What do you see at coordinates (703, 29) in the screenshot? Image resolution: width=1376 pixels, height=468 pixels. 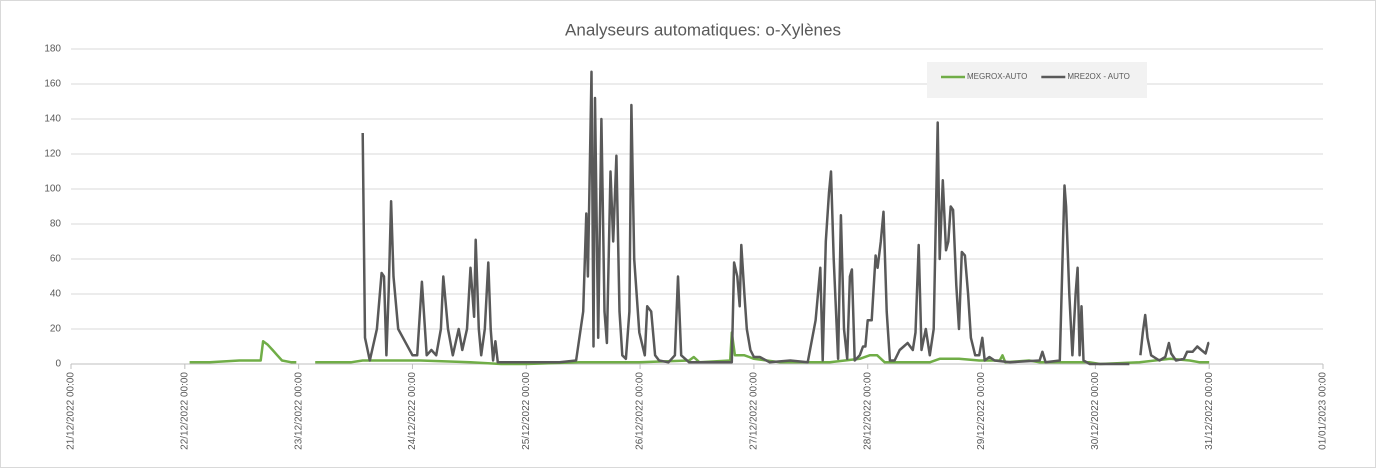 I see `chart-title: Analyseurs automatiques: o-Xylènes` at bounding box center [703, 29].